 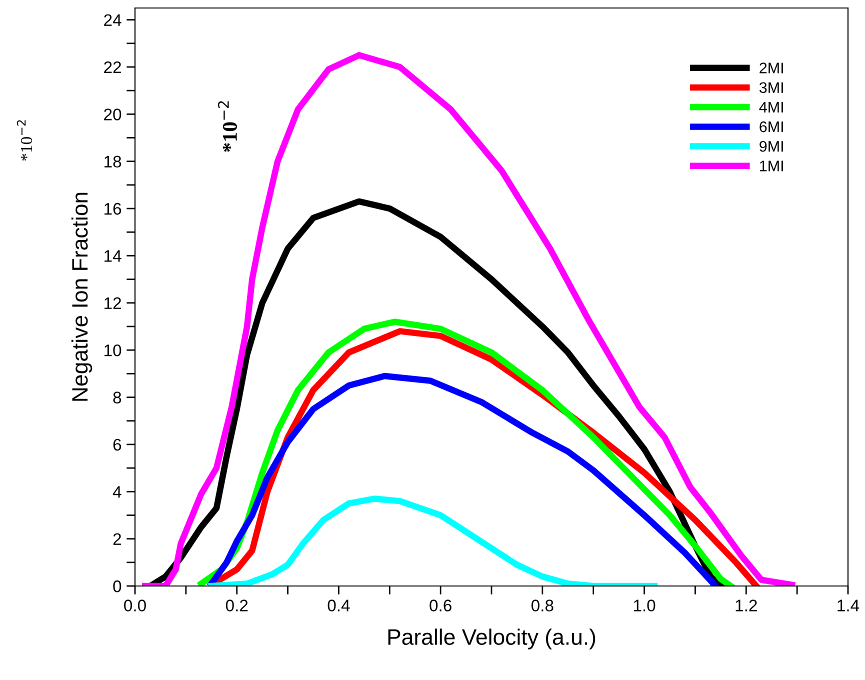 What do you see at coordinates (771, 126) in the screenshot?
I see `legend-label: 6MI` at bounding box center [771, 126].